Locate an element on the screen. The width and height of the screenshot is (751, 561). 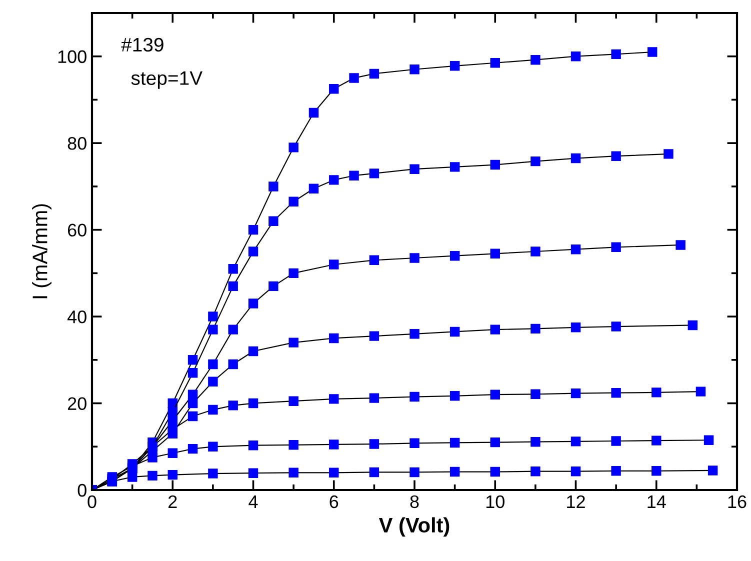
y-axis-title: I (mA/mm) is located at coordinates (42, 251).